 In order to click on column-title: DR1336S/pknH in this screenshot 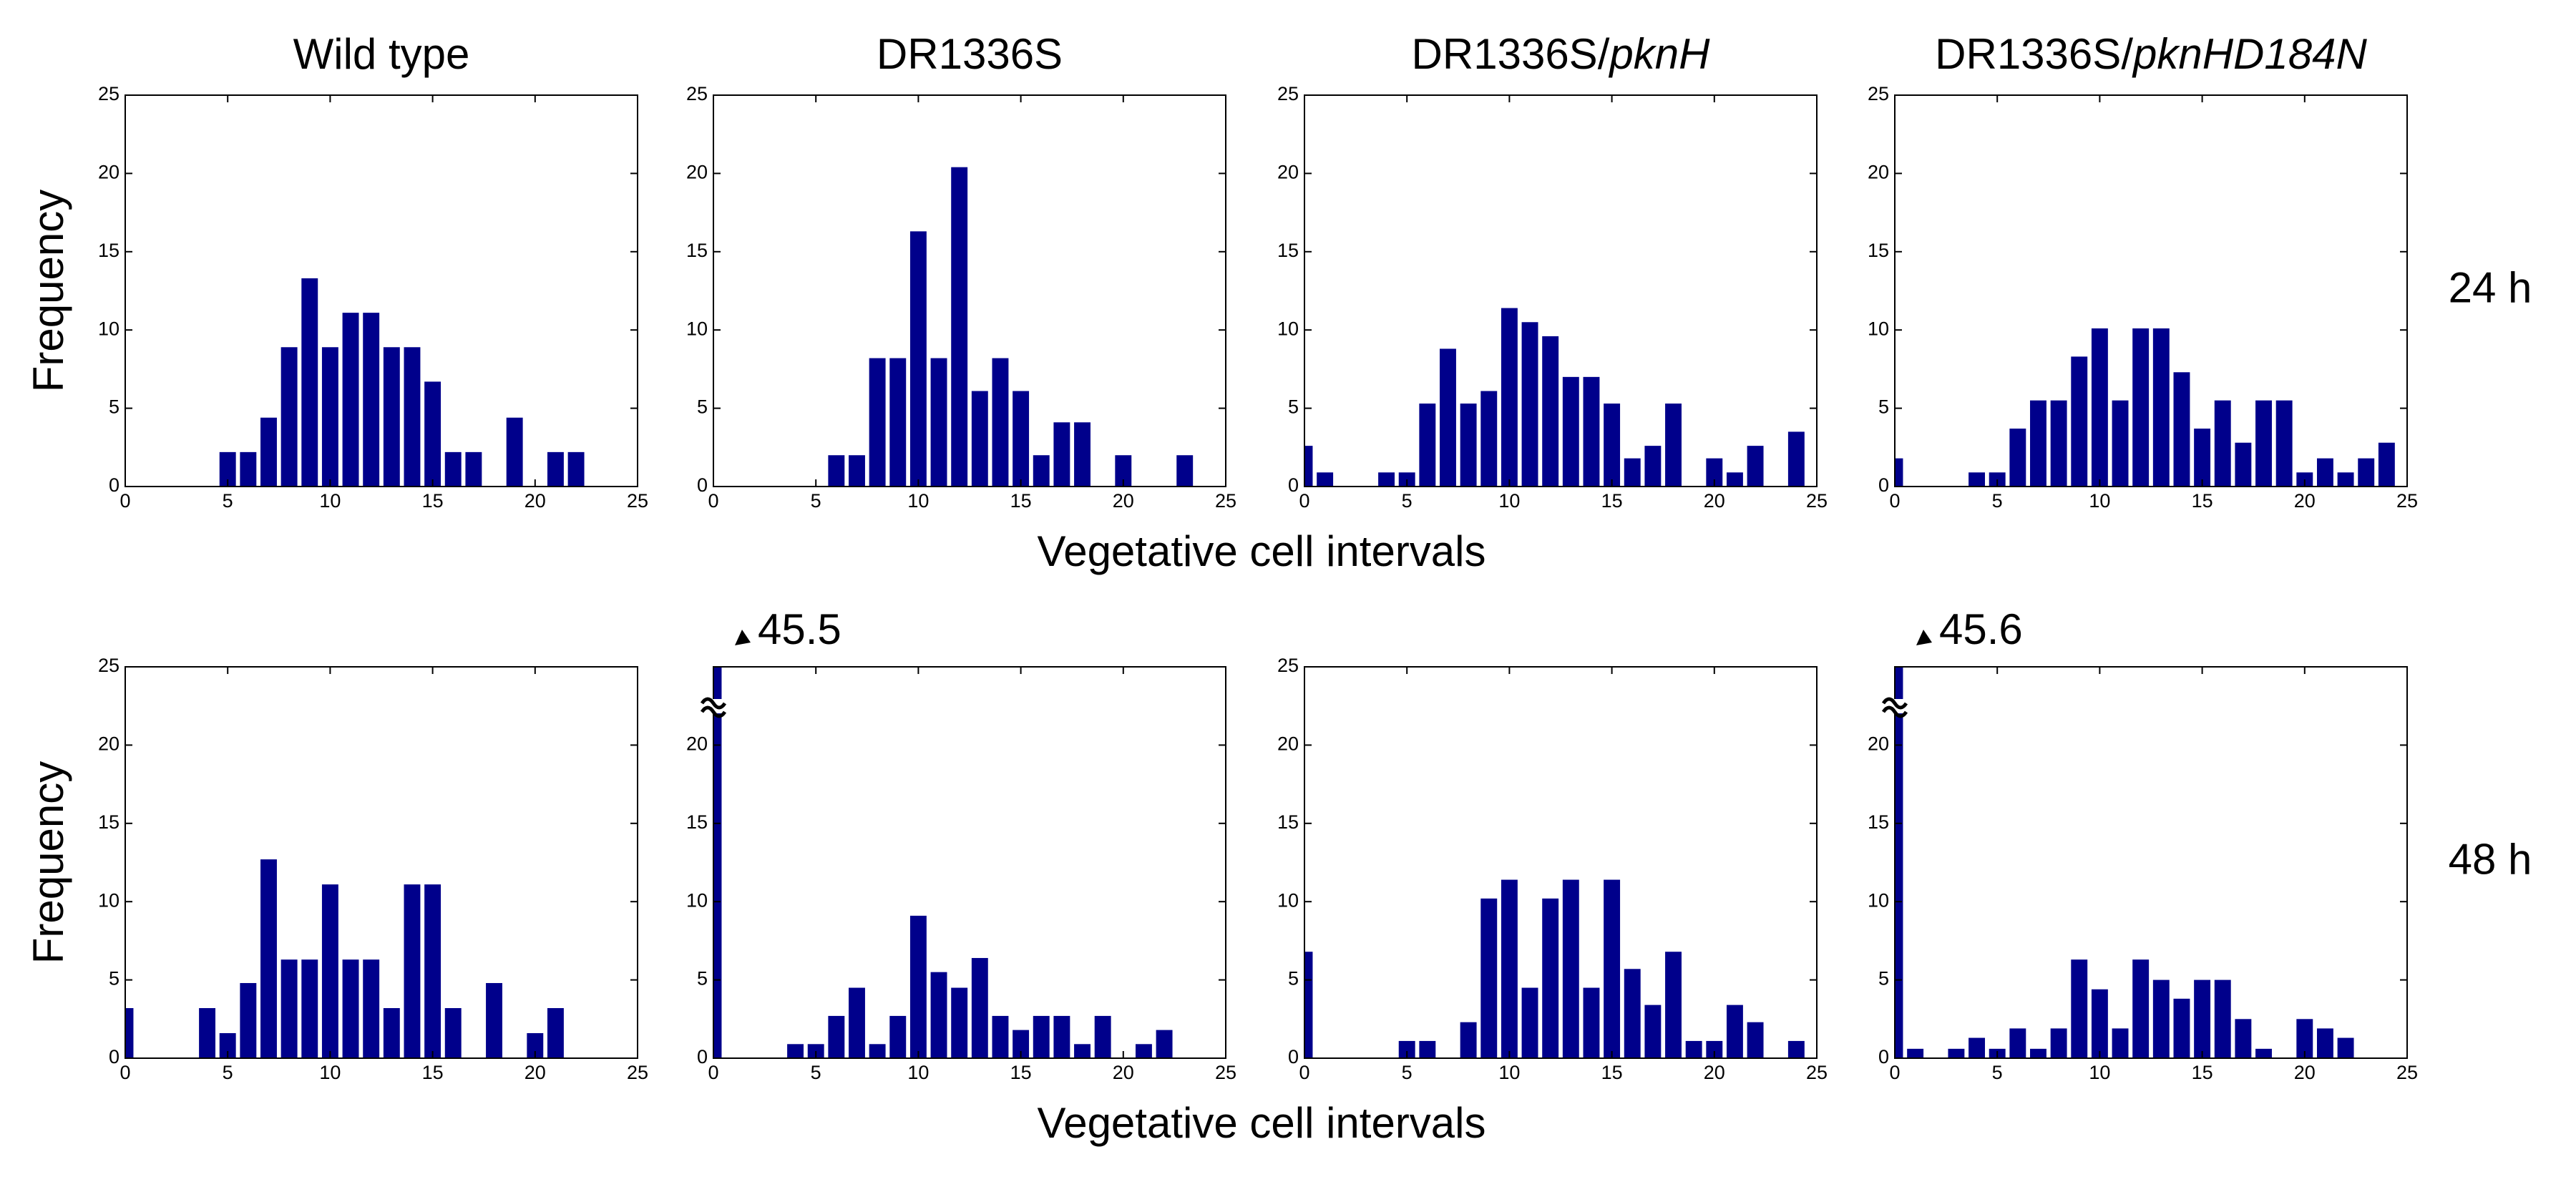, I will do `click(1561, 54)`.